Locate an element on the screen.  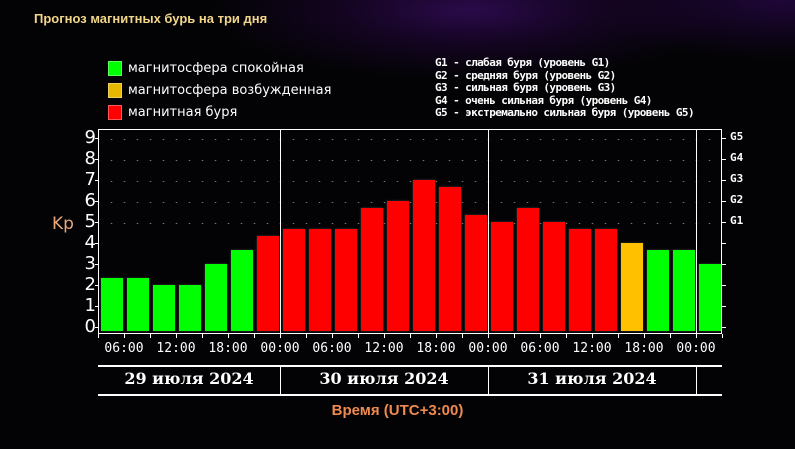
legend-item-storm: магнитная буря is located at coordinates (219, 112).